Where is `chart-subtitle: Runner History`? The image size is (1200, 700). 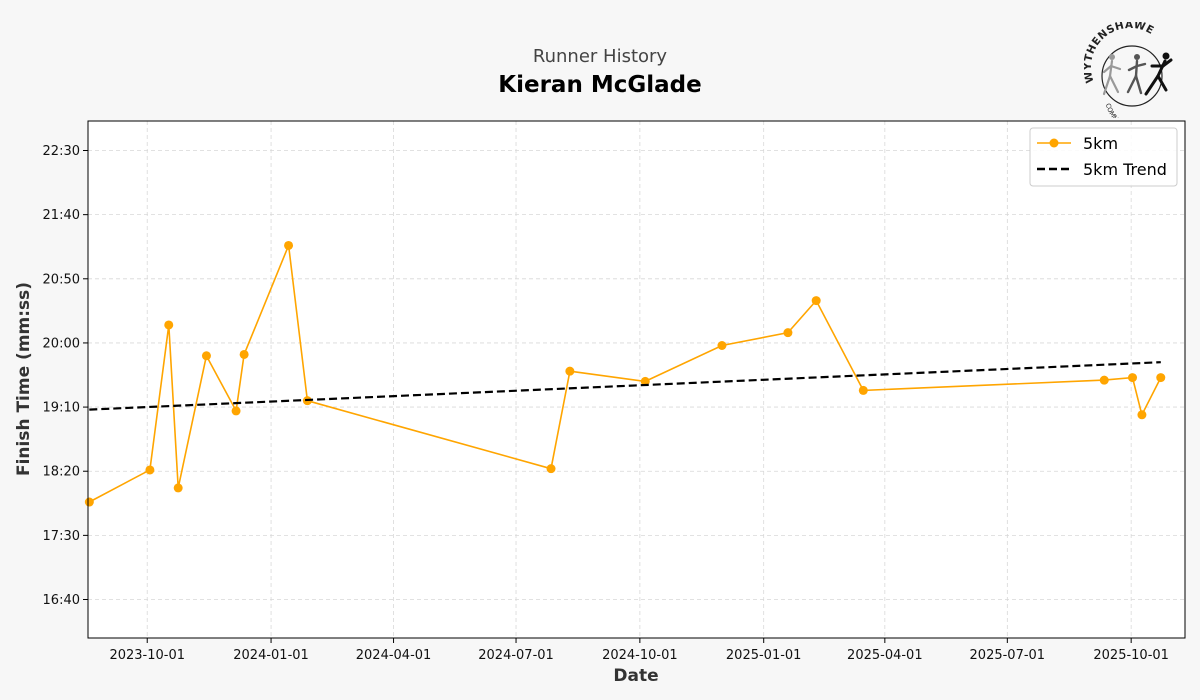
chart-subtitle: Runner History is located at coordinates (600, 56).